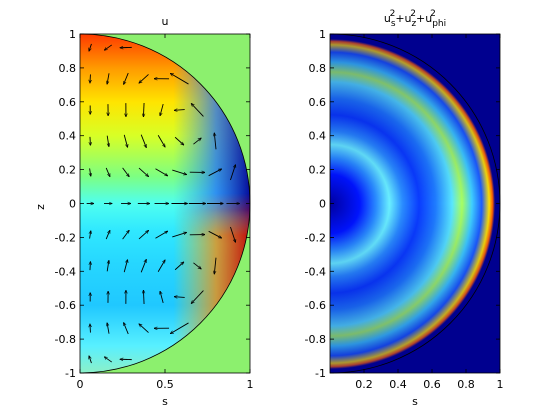  I want to click on right-ytick-label: -0.8, so click(315, 339).